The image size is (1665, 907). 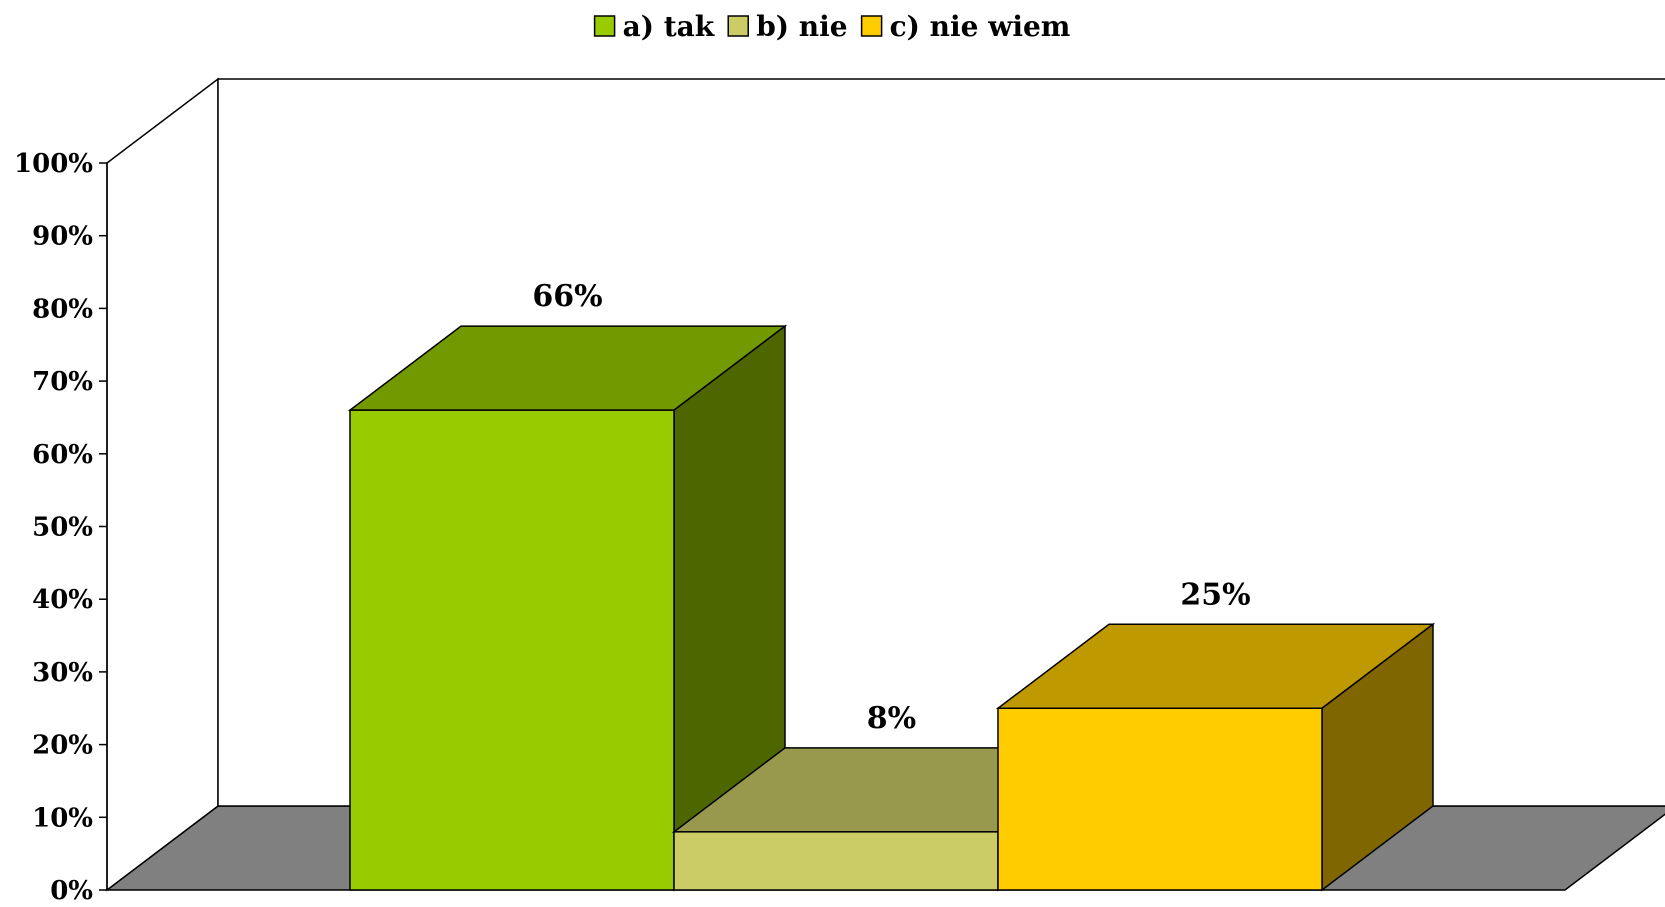 I want to click on side-wall, so click(x=162, y=484).